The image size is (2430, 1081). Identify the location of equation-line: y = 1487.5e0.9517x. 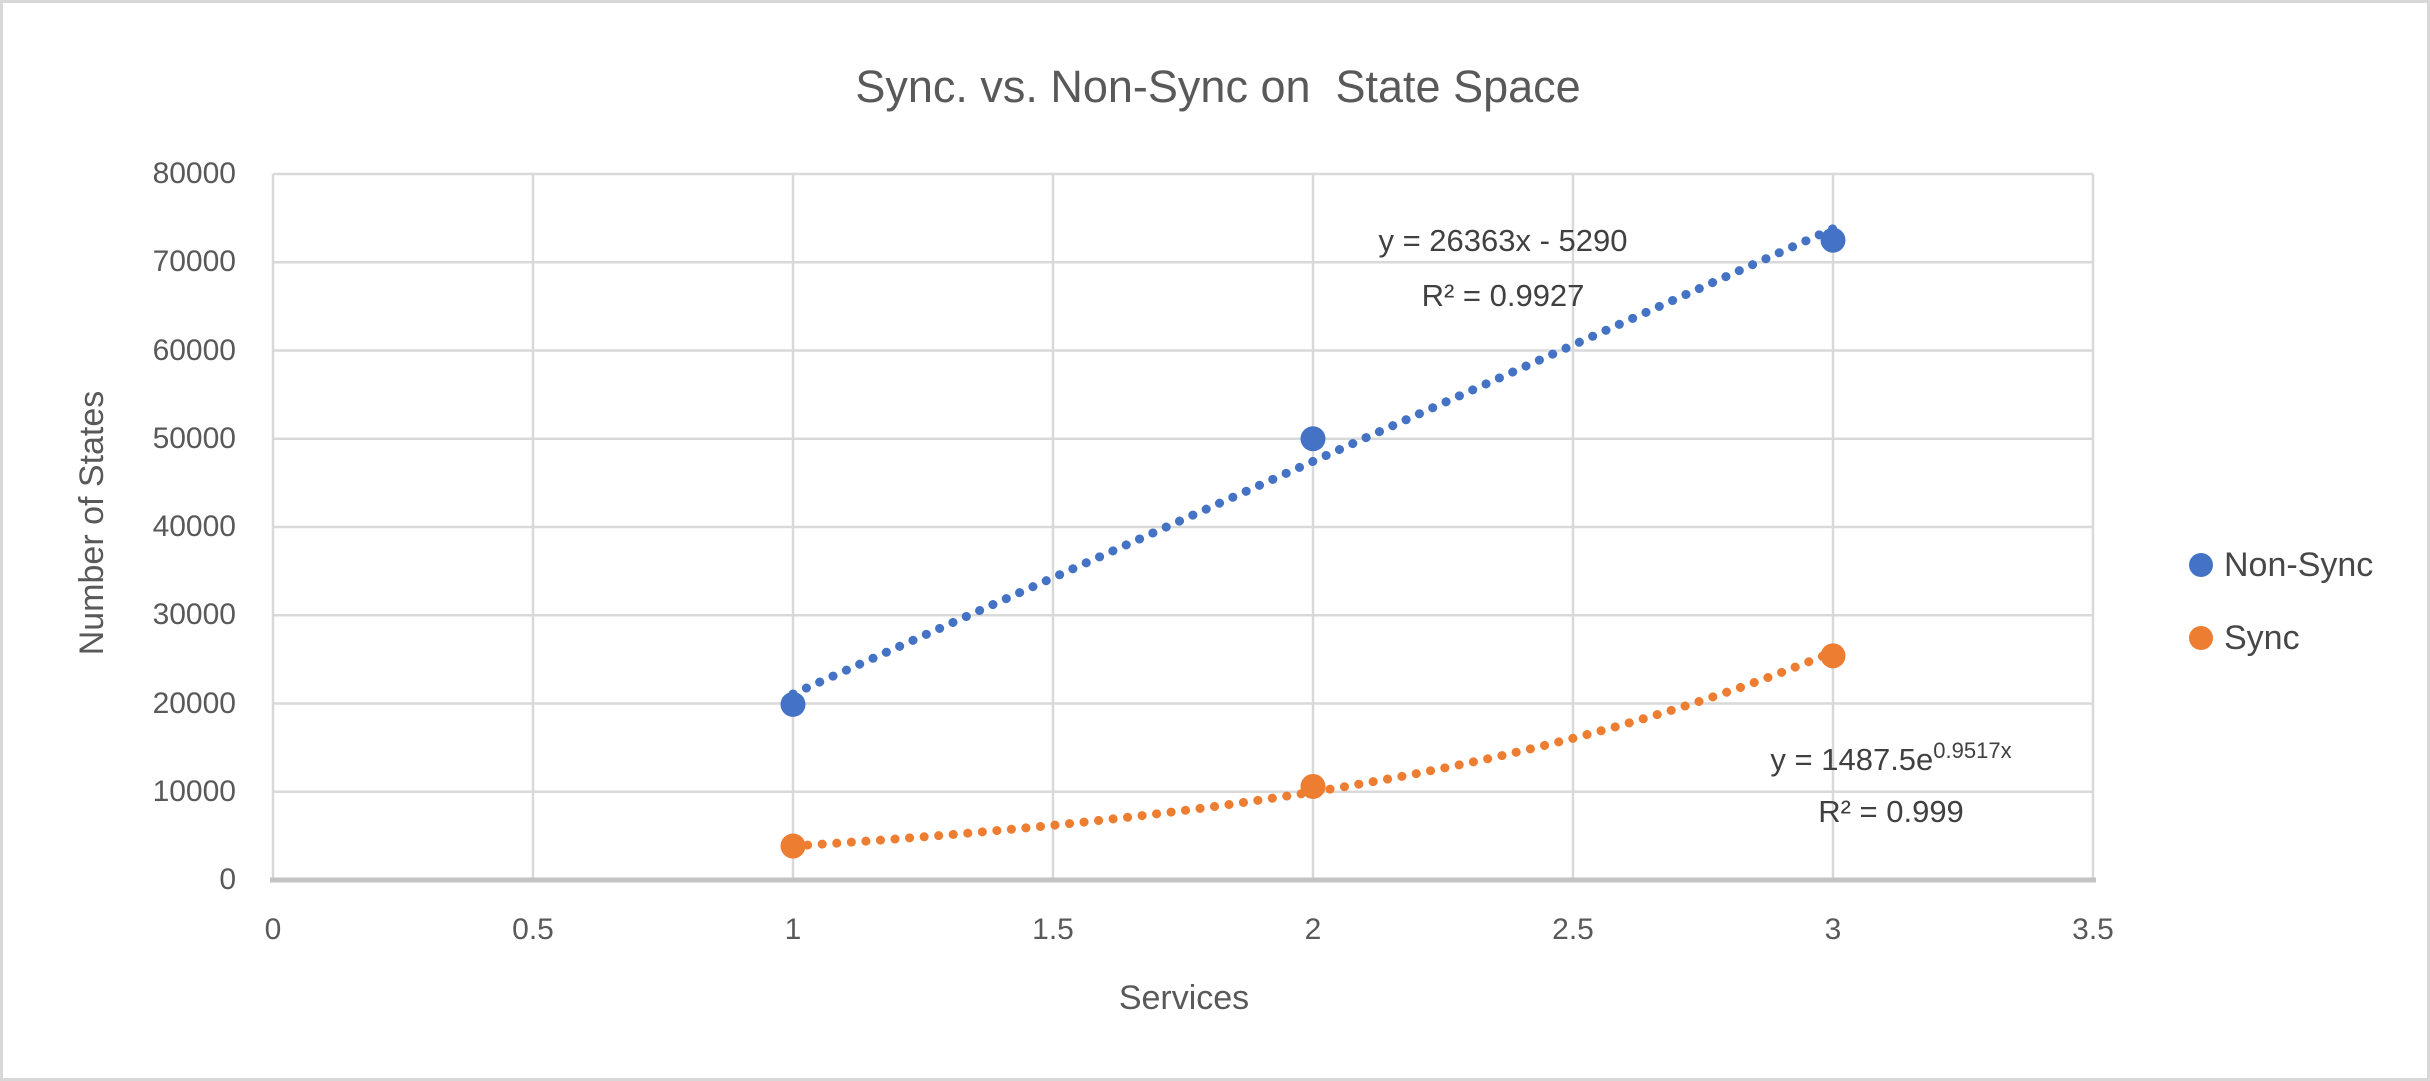
(1891, 755).